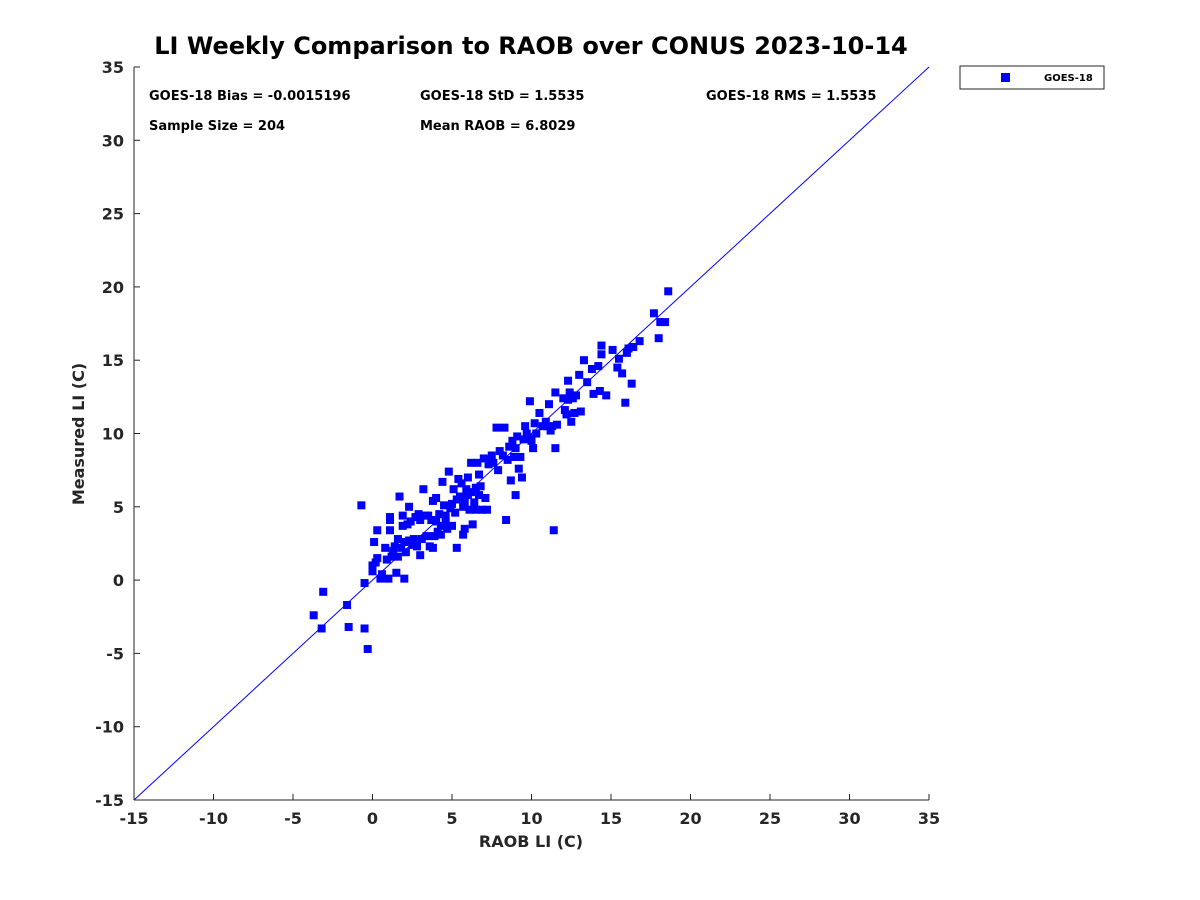 The width and height of the screenshot is (1200, 900). I want to click on legend: GOES-18, so click(1032, 77).